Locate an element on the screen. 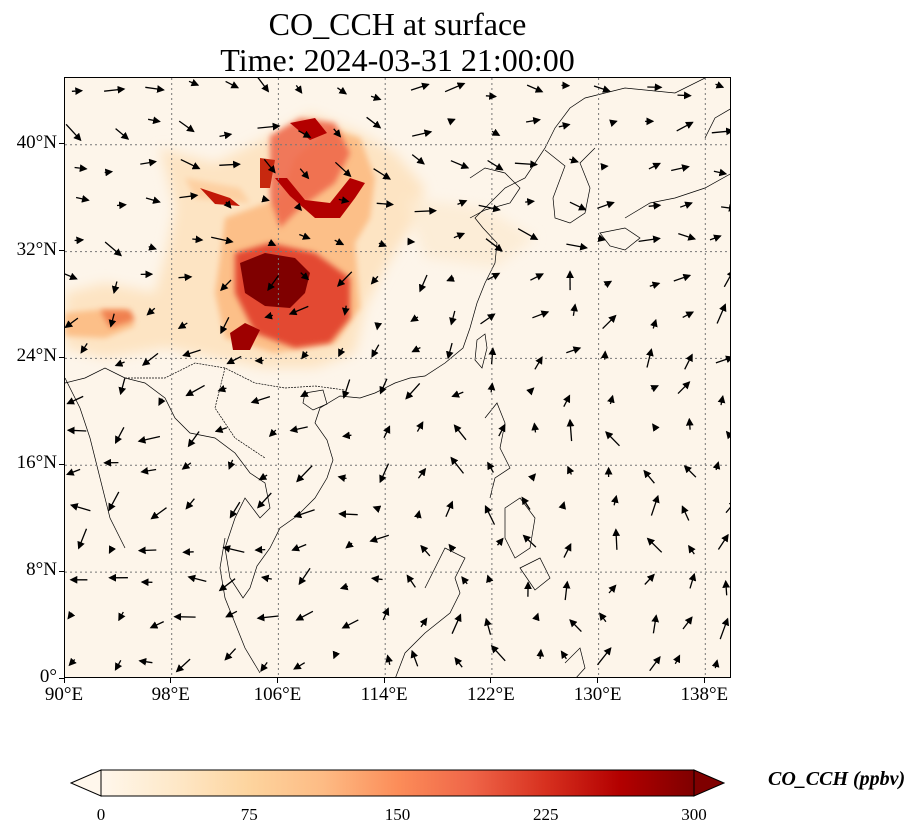 The height and width of the screenshot is (836, 921). lat-tick-mark is located at coordinates (61, 464).